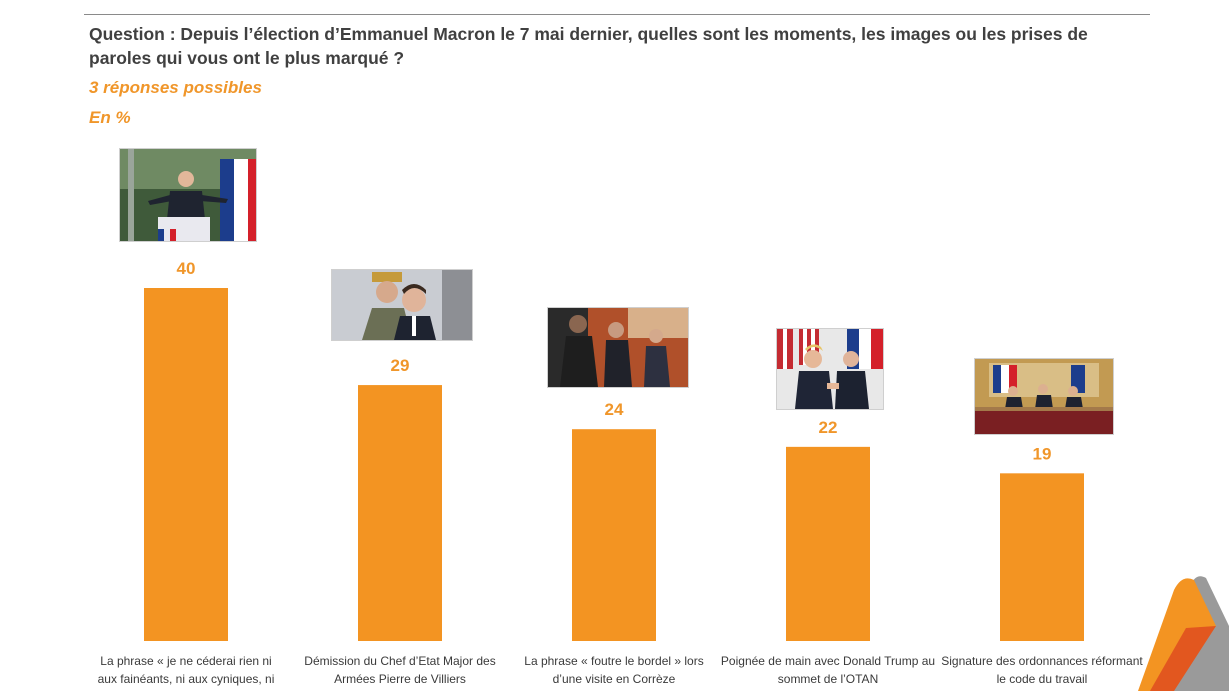 Image resolution: width=1229 pixels, height=691 pixels. Describe the element at coordinates (828, 427) in the screenshot. I see `data-label: 22` at that location.